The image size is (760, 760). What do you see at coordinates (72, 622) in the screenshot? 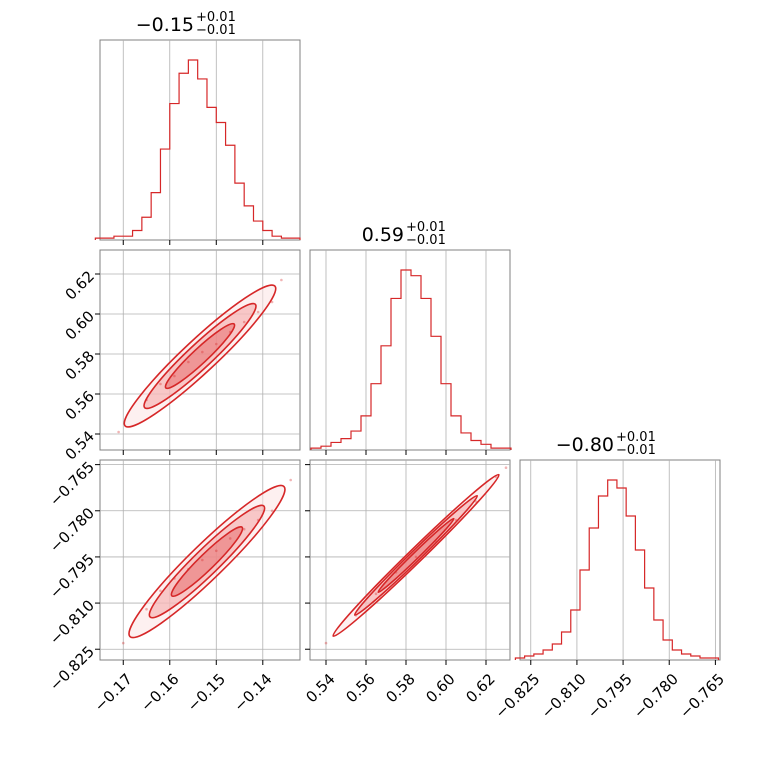
I see `tick-label-y: −0.810` at bounding box center [72, 622].